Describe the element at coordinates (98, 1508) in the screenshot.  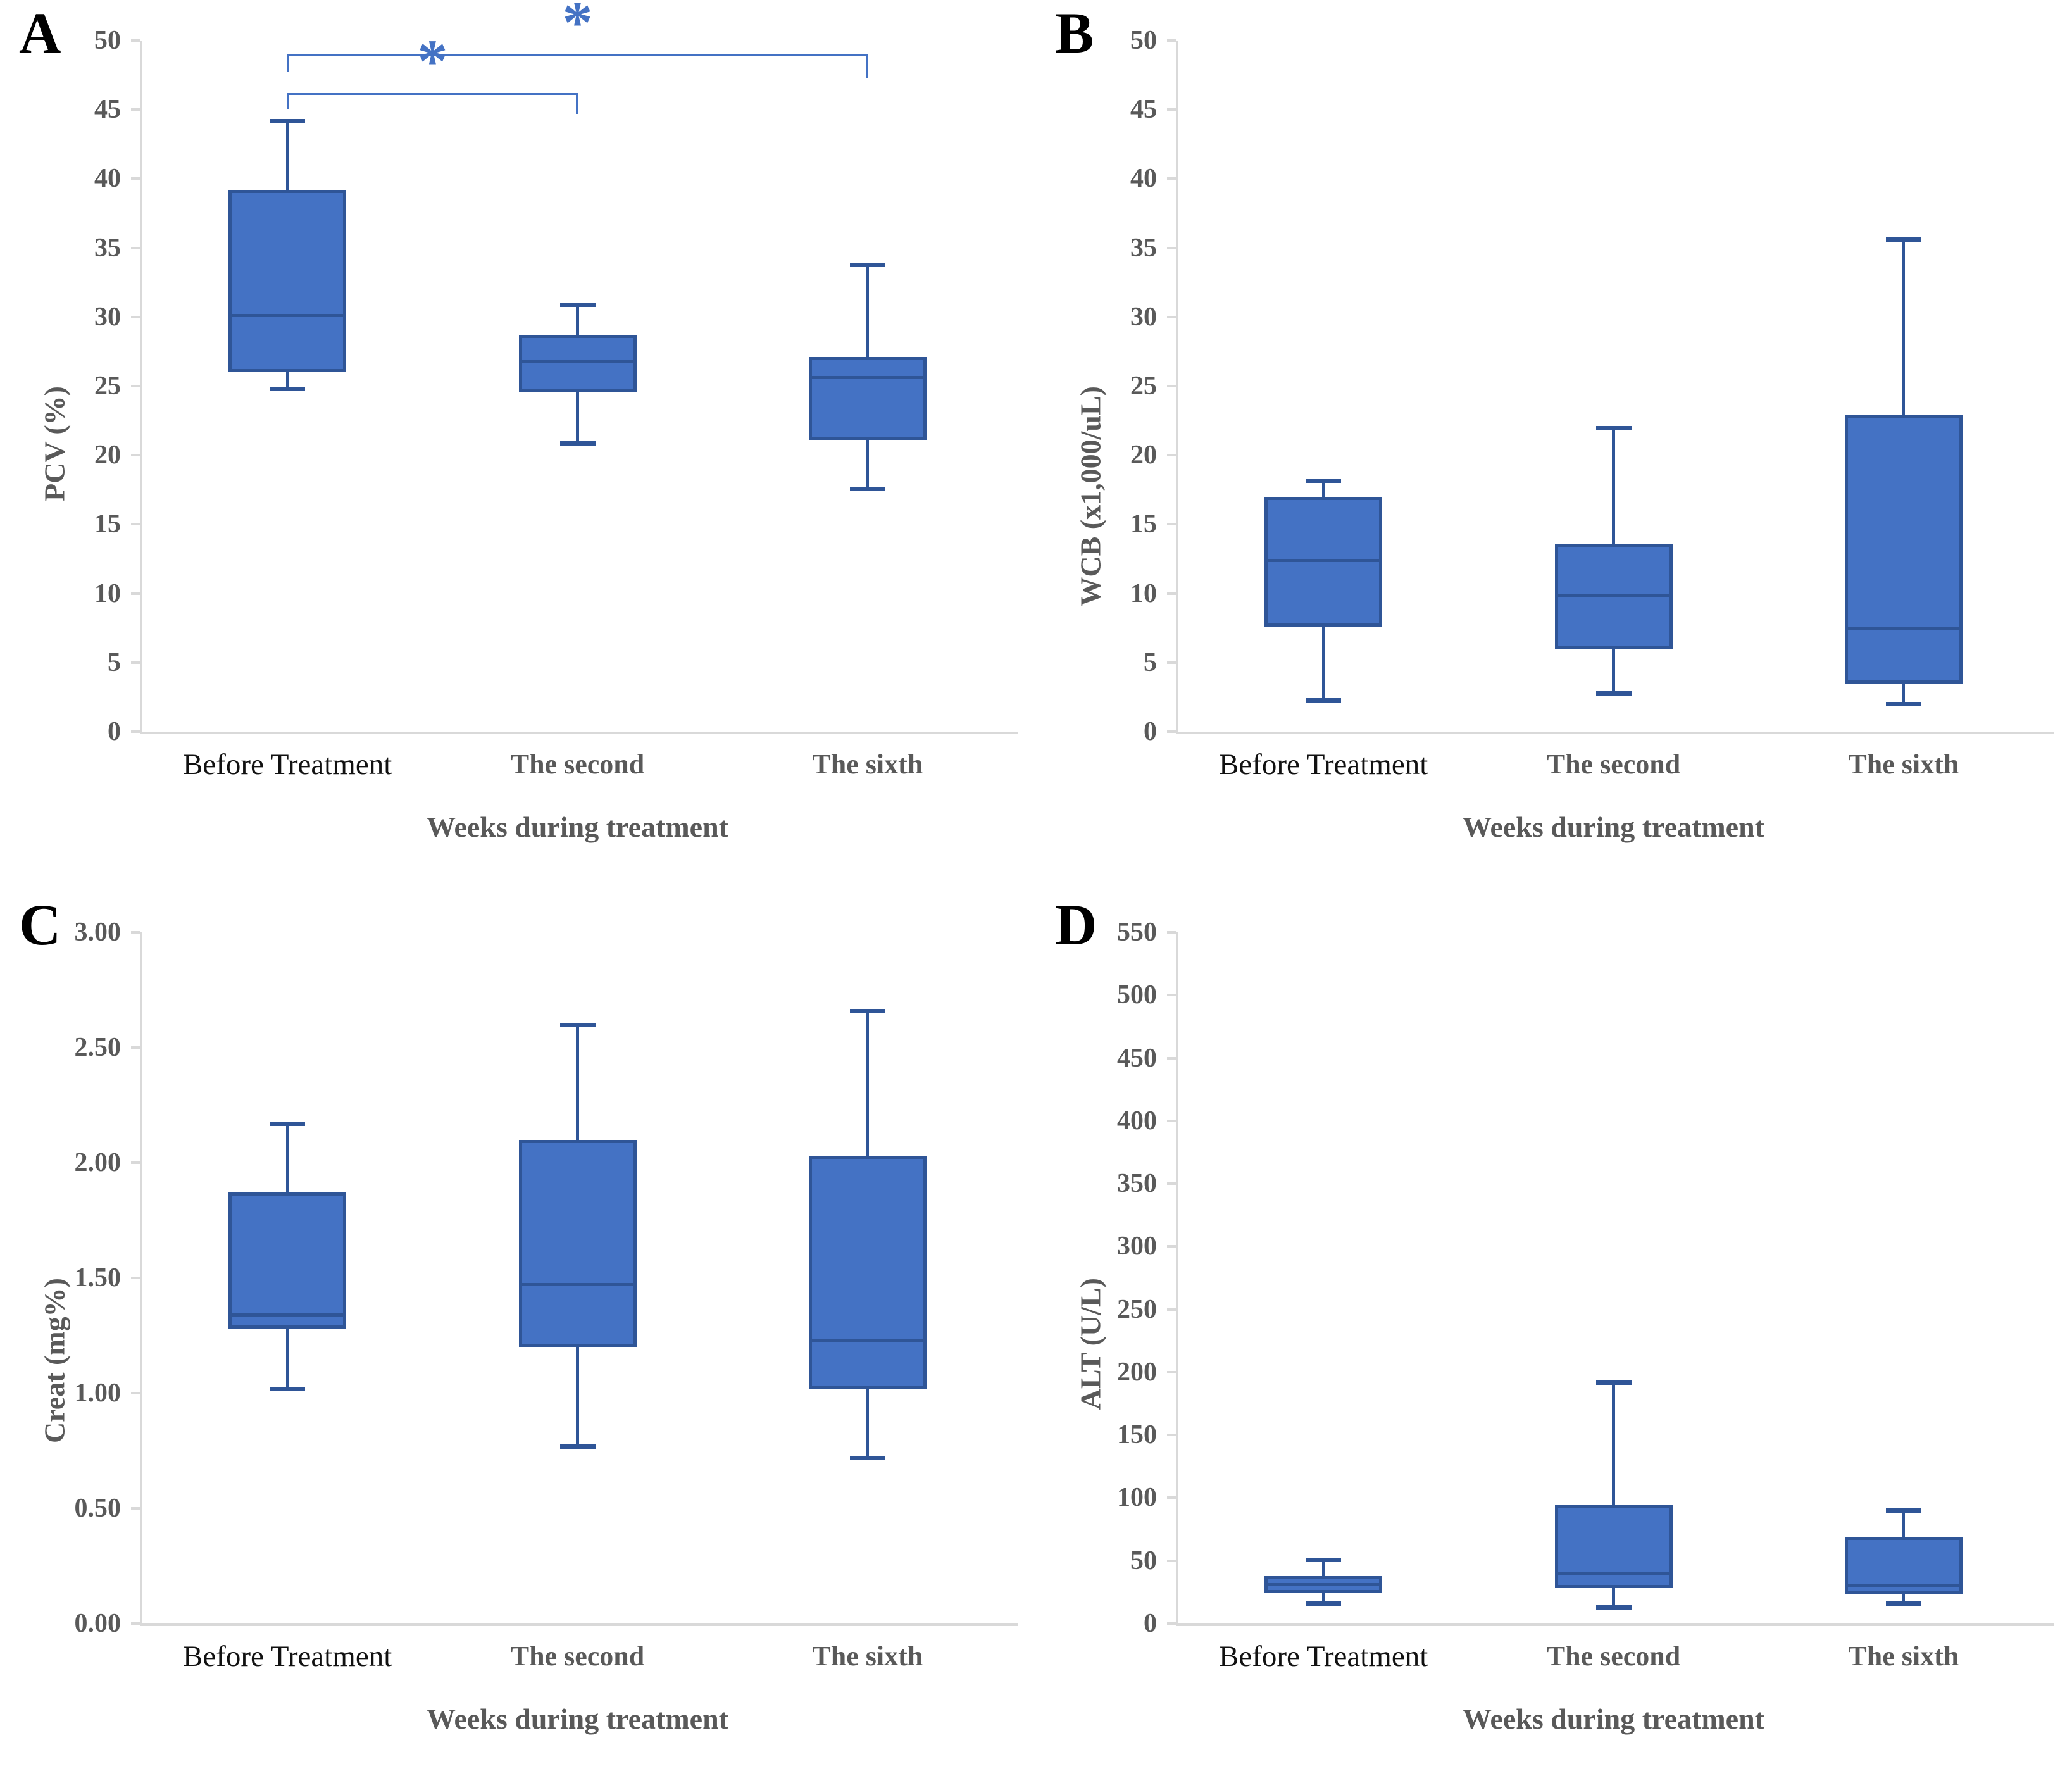
I see `y-tick-label: 0.50` at that location.